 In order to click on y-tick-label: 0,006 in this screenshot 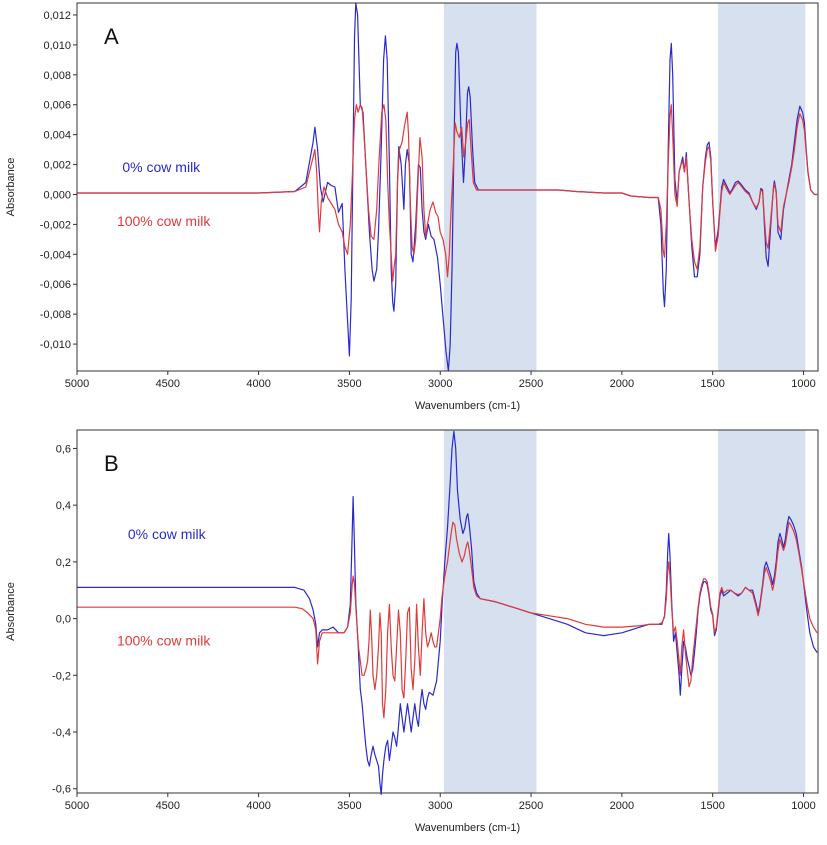, I will do `click(57, 106)`.